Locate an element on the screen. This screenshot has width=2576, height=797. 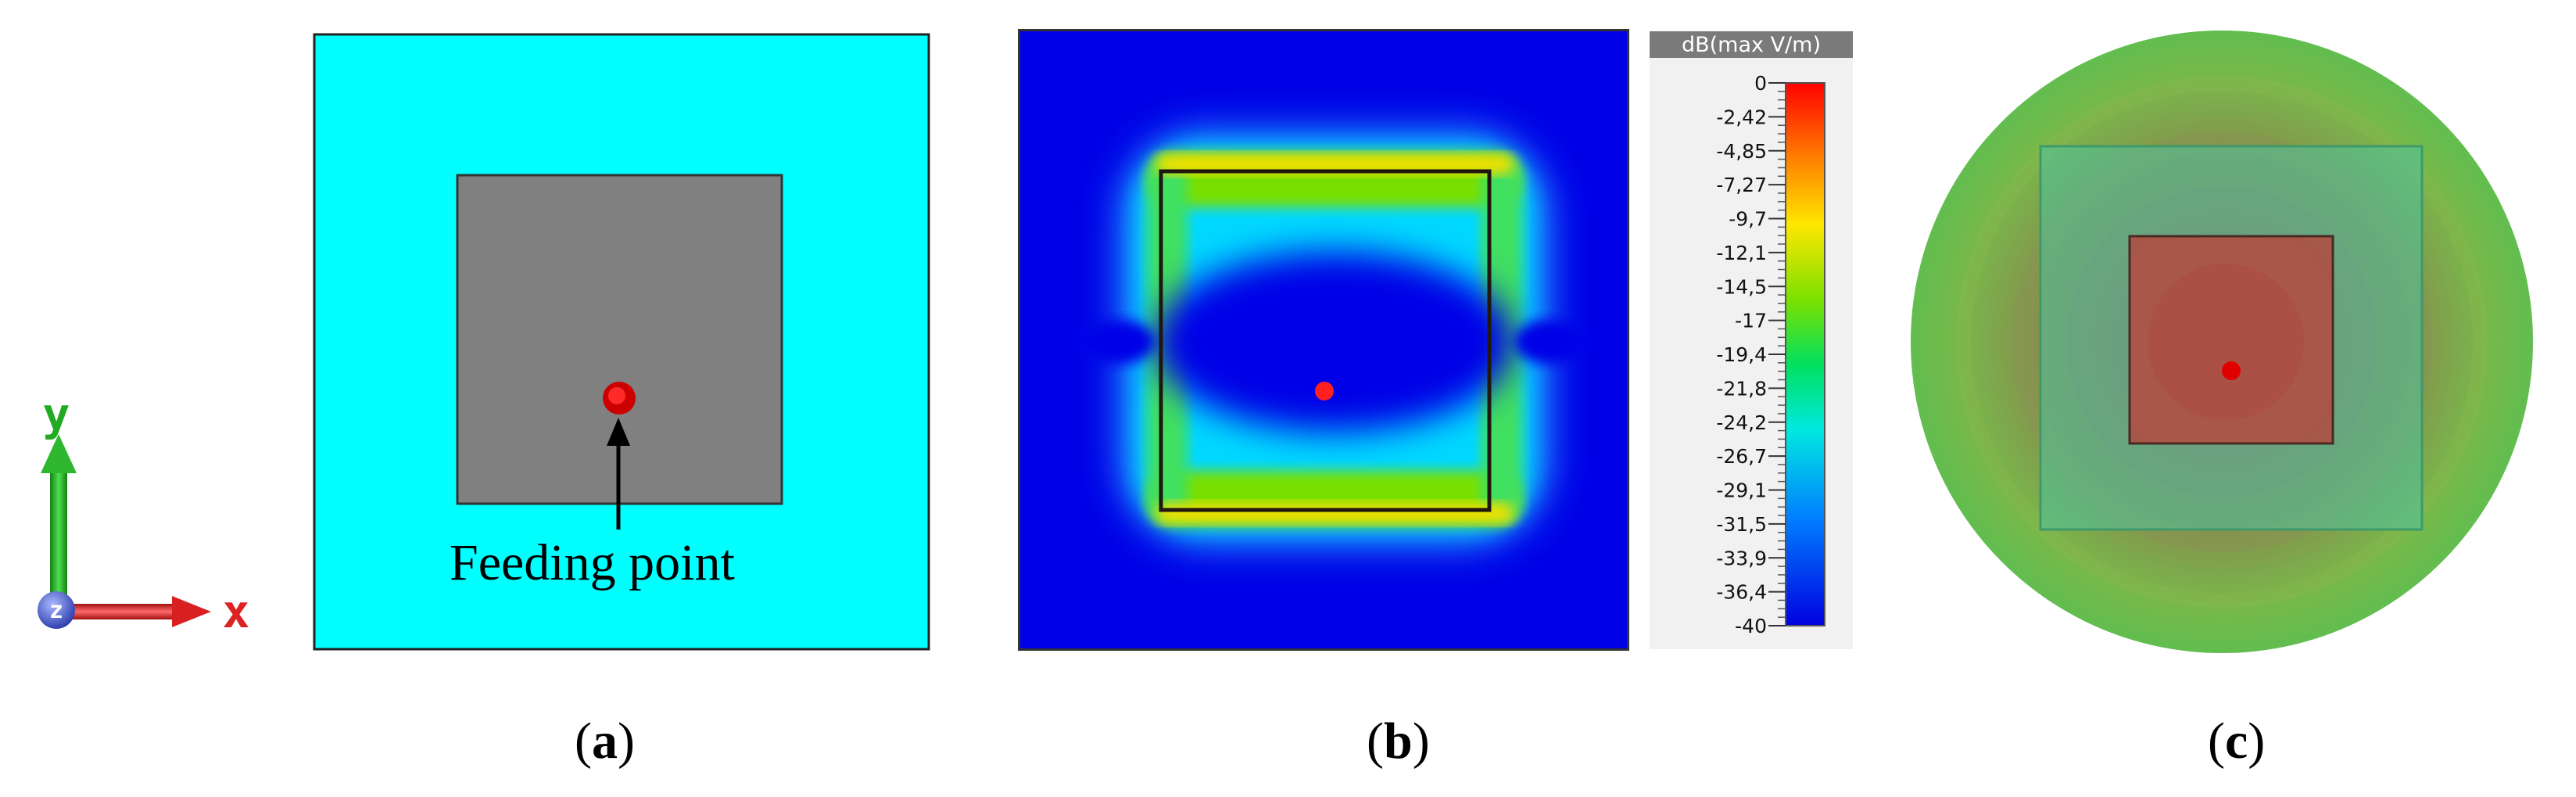
colorbar-tick-label: 0 is located at coordinates (1760, 83).